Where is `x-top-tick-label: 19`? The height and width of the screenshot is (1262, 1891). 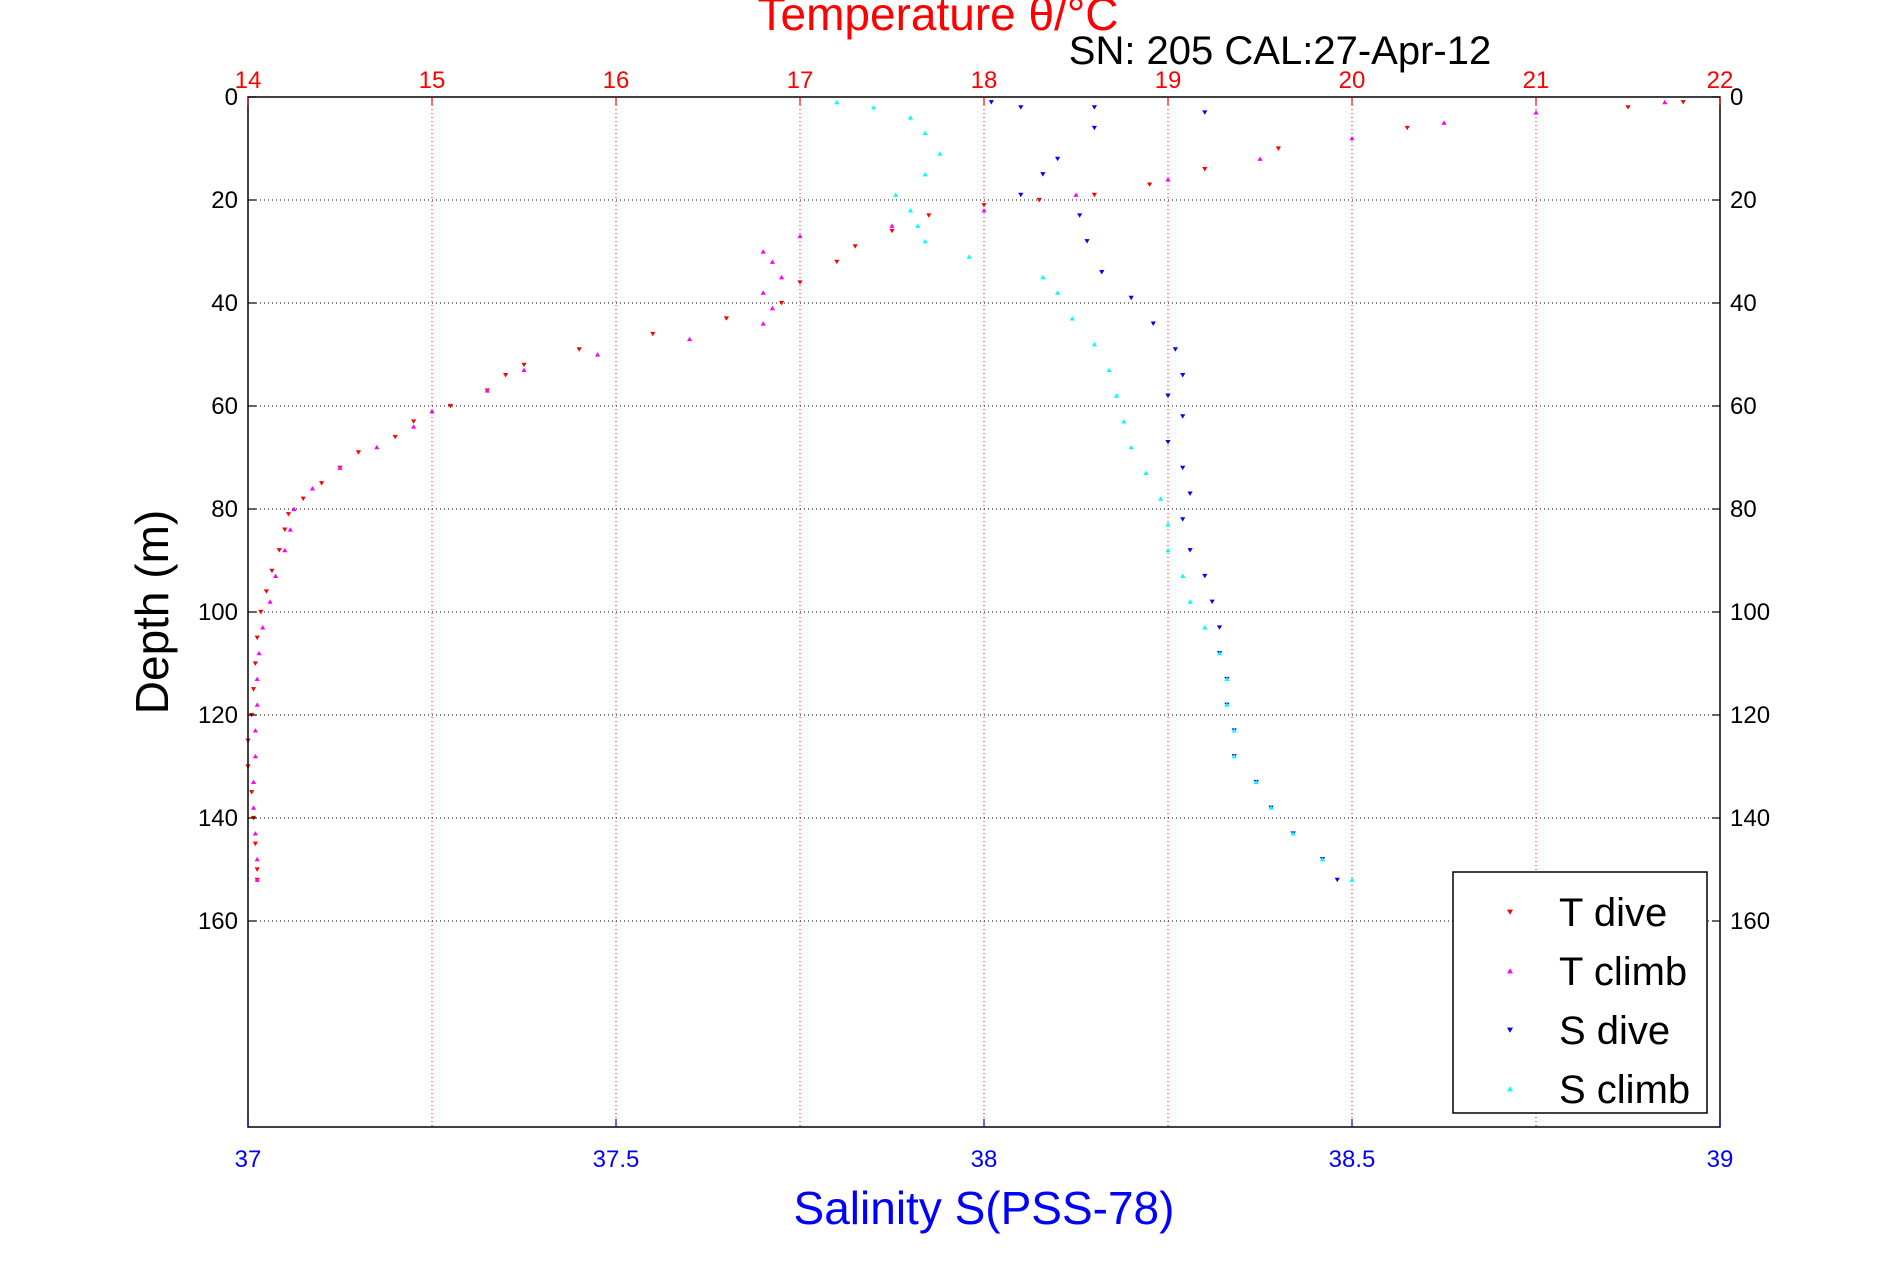 x-top-tick-label: 19 is located at coordinates (1168, 80).